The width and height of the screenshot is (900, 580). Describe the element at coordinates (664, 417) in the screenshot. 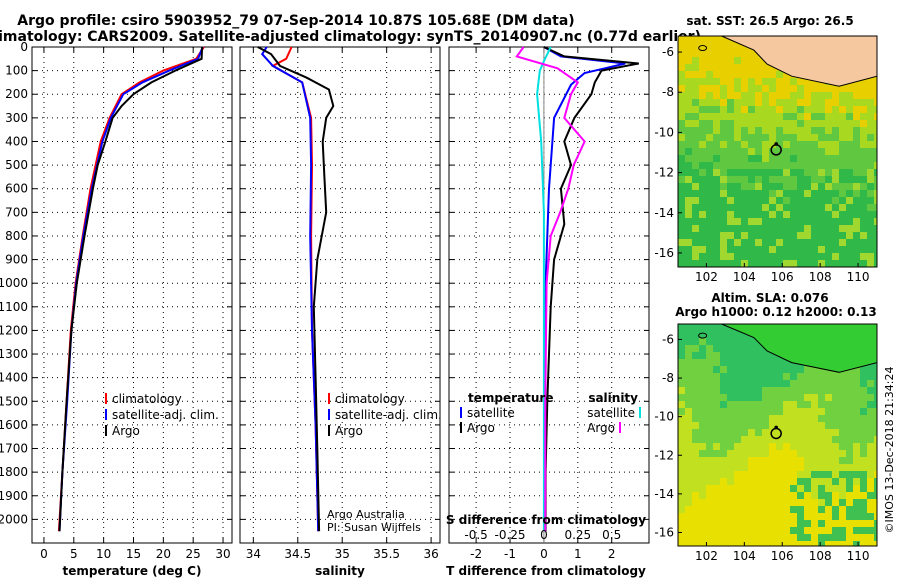

I see `sla-map-ytick-label: -10` at that location.